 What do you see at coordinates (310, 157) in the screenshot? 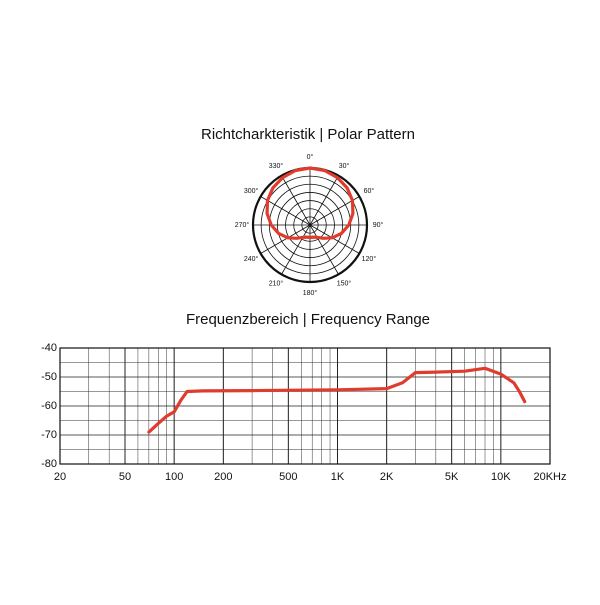
I see `angle-label: 0°` at bounding box center [310, 157].